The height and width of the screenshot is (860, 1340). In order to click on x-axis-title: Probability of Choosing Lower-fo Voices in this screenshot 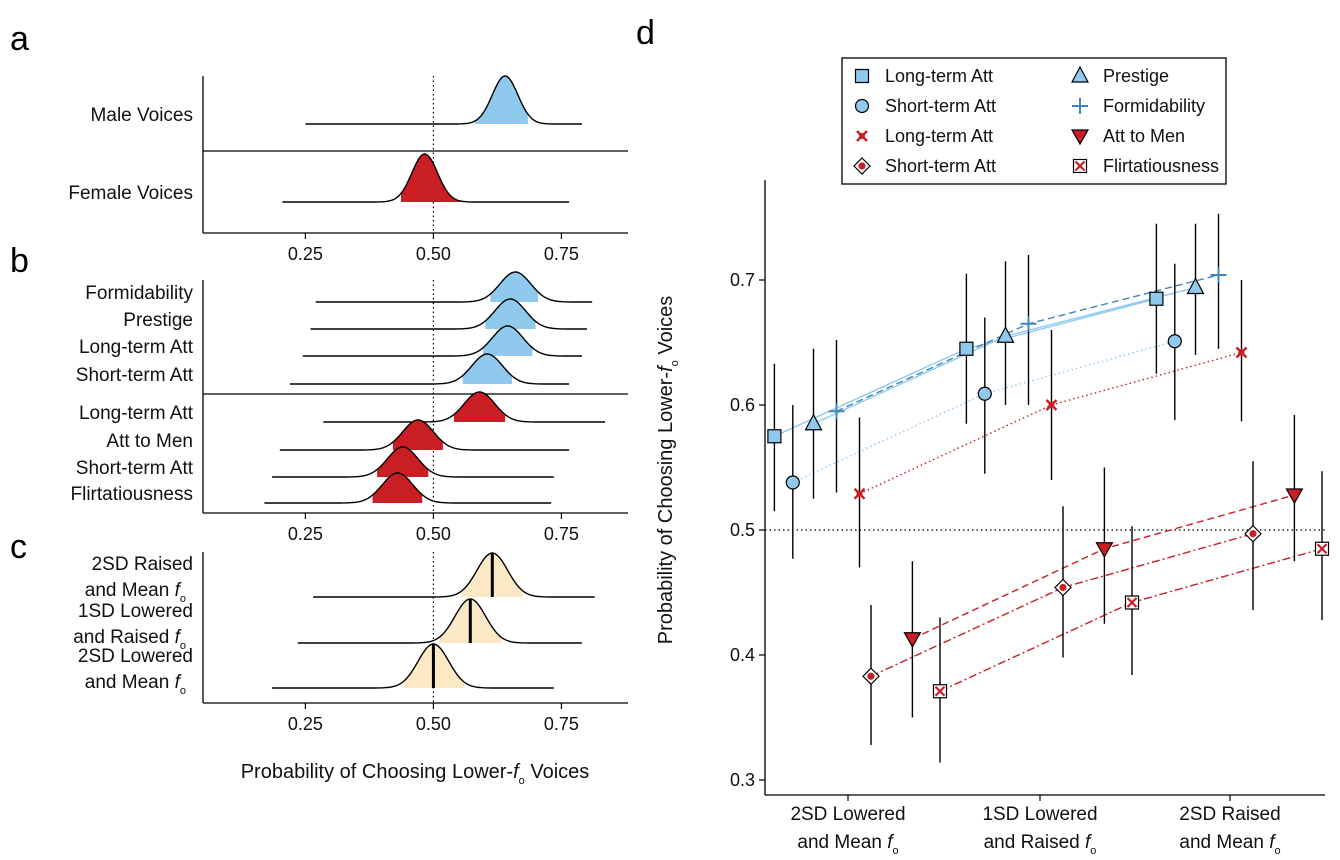, I will do `click(415, 774)`.